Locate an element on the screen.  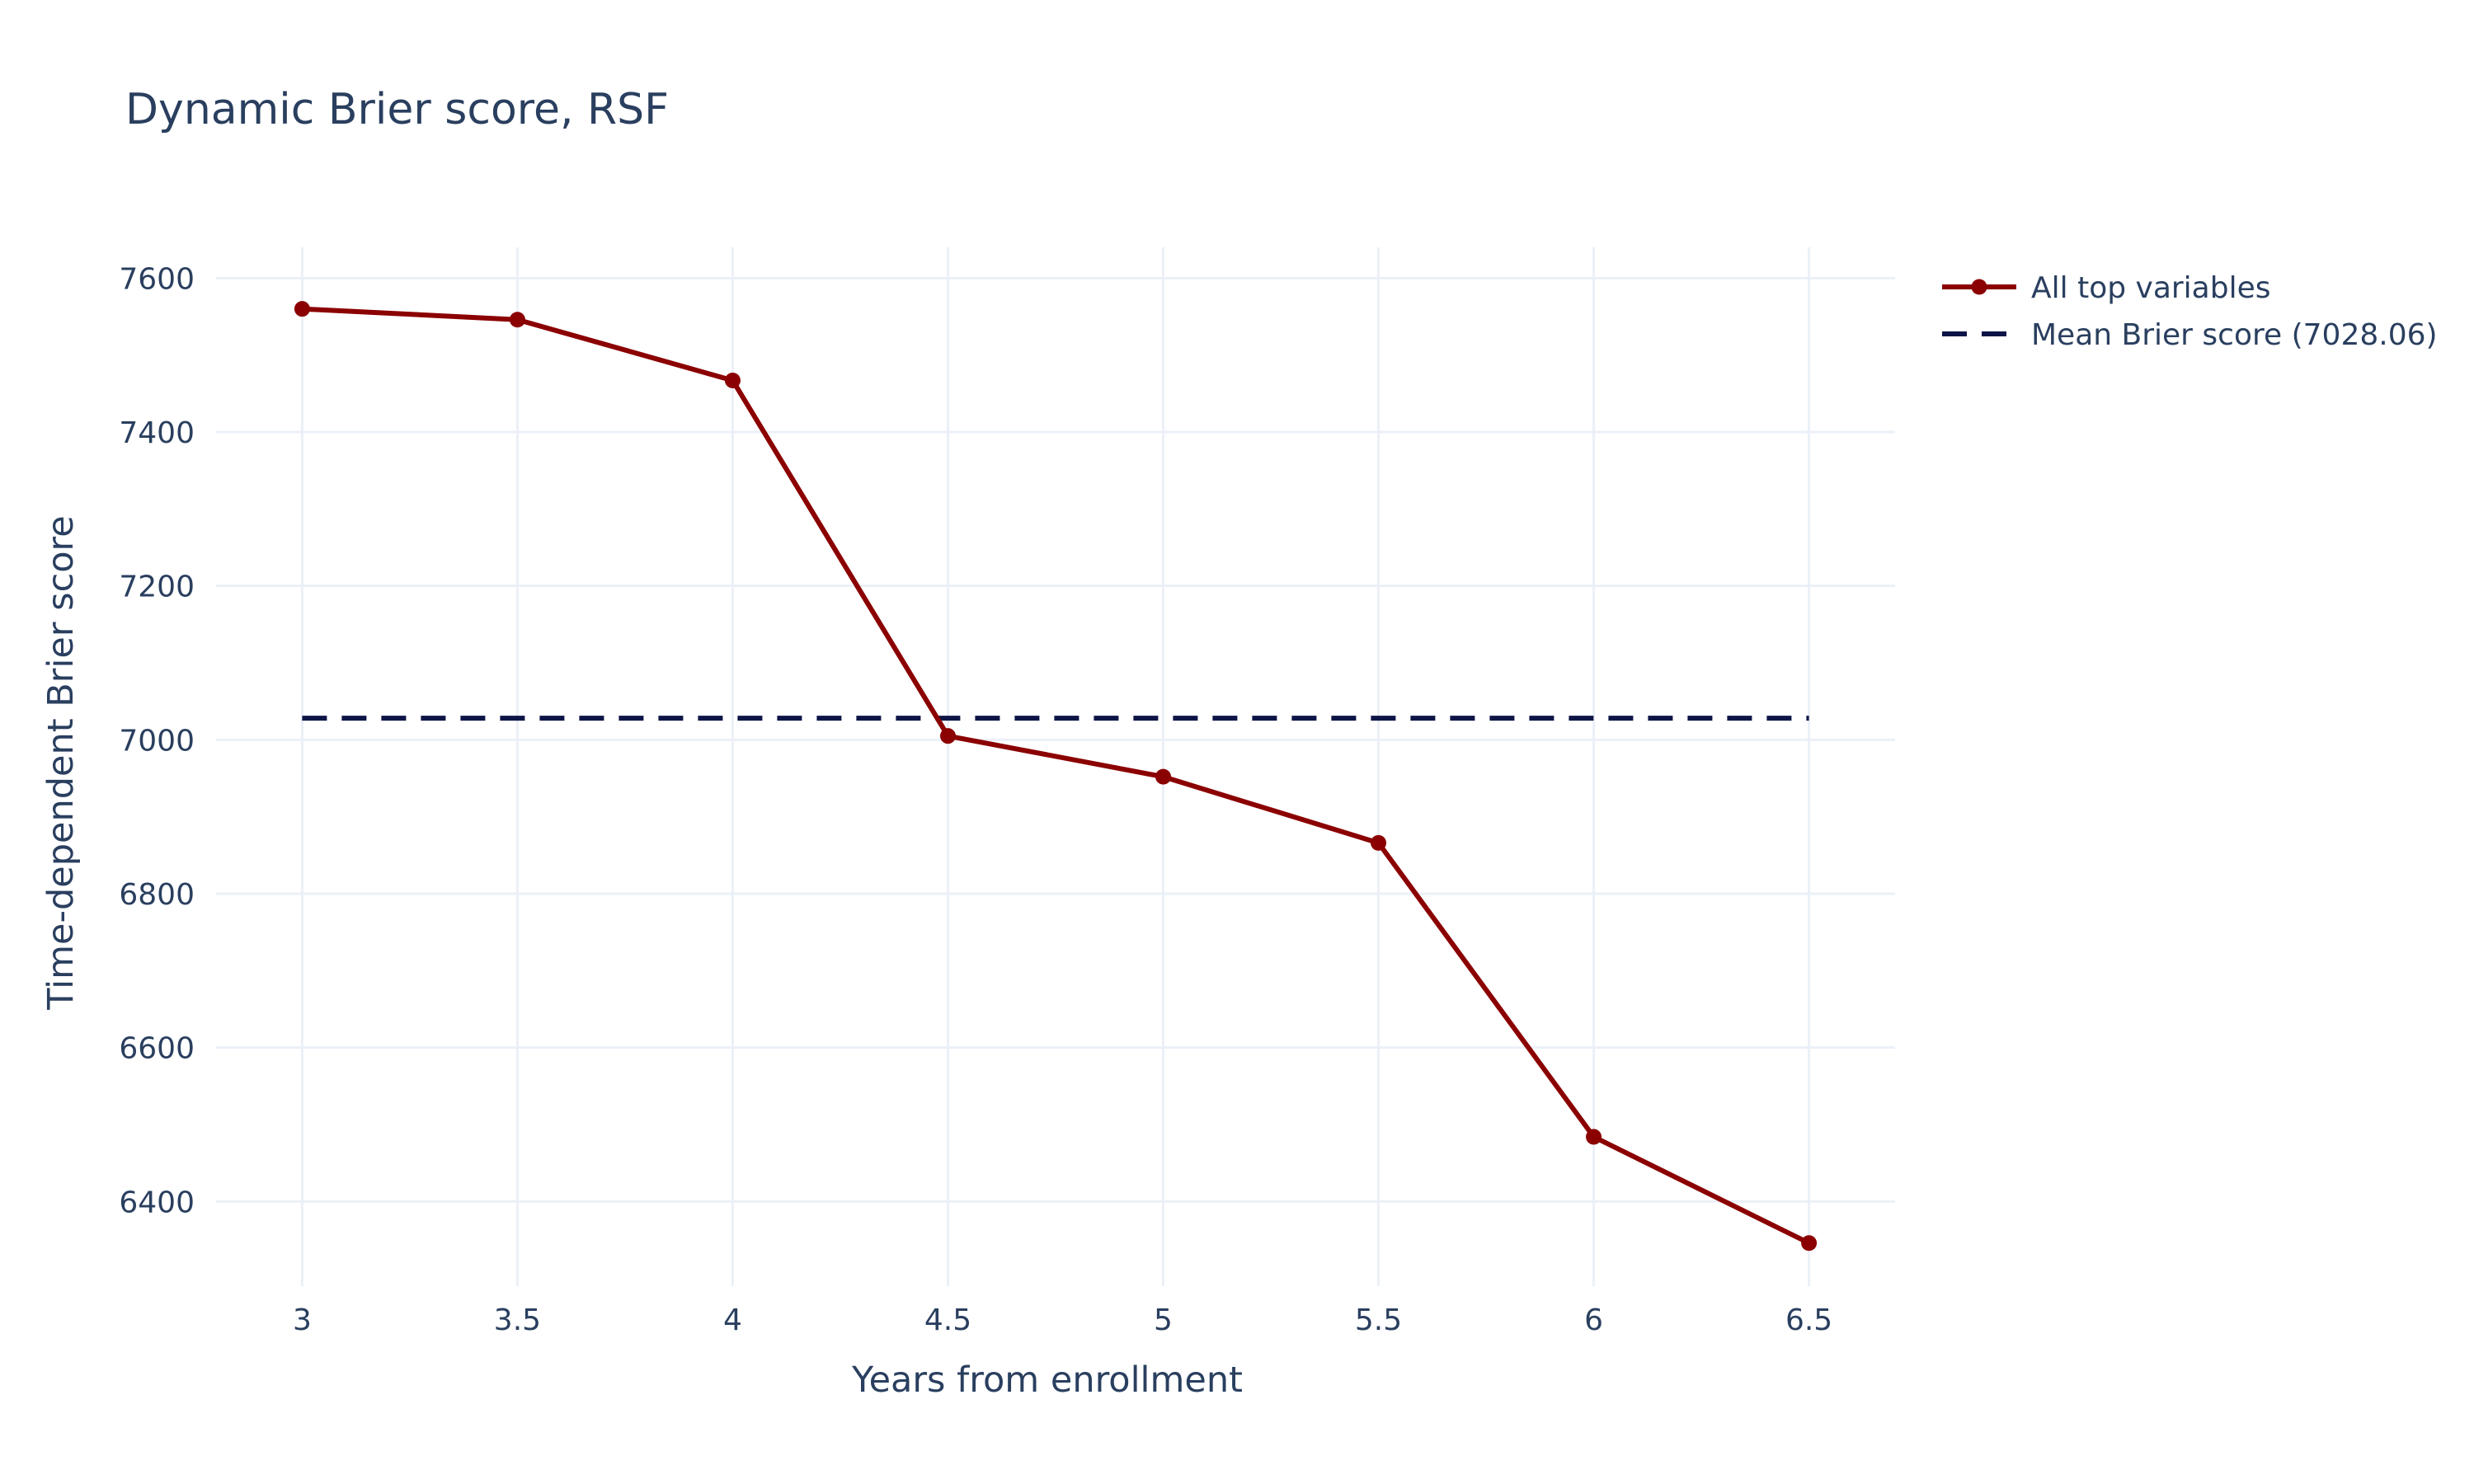
legend-item-mean-brier-score: Mean Brier score (7028.06) is located at coordinates (2190, 335).